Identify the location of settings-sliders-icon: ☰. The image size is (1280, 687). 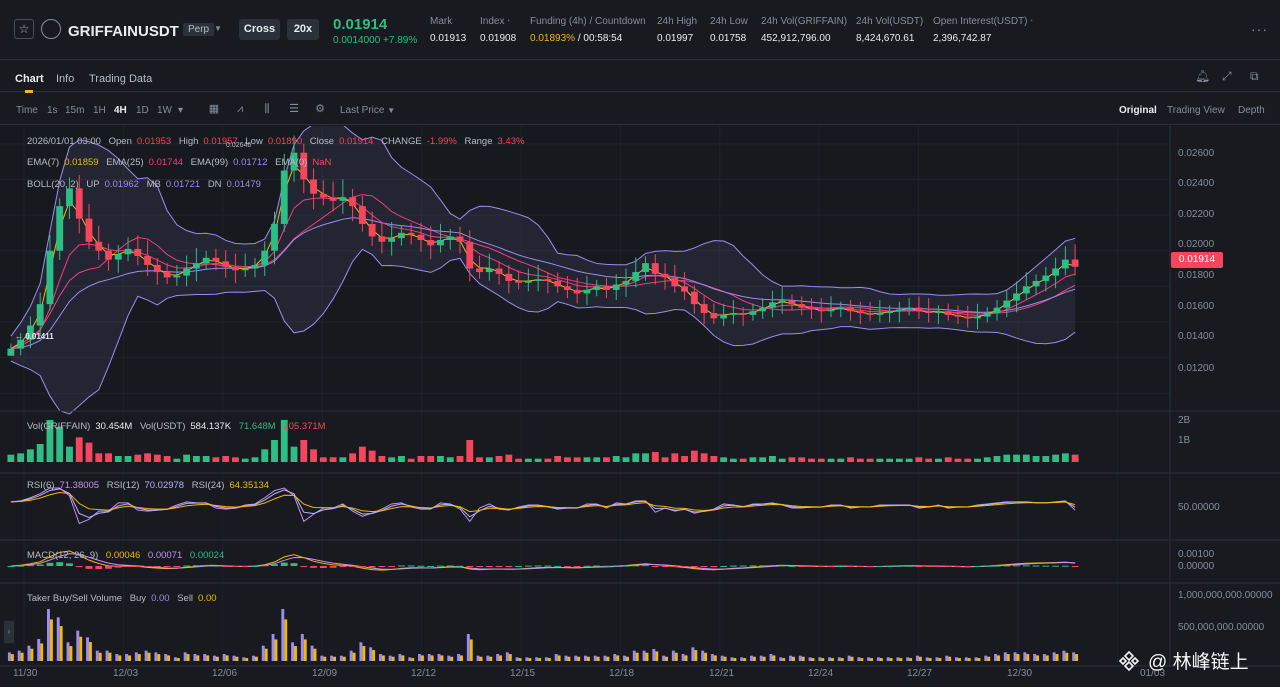
(294, 109).